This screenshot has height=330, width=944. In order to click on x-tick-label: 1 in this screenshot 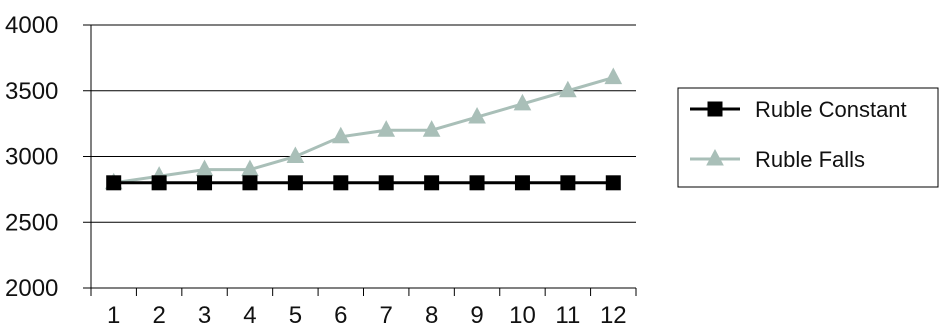, I will do `click(113, 315)`.